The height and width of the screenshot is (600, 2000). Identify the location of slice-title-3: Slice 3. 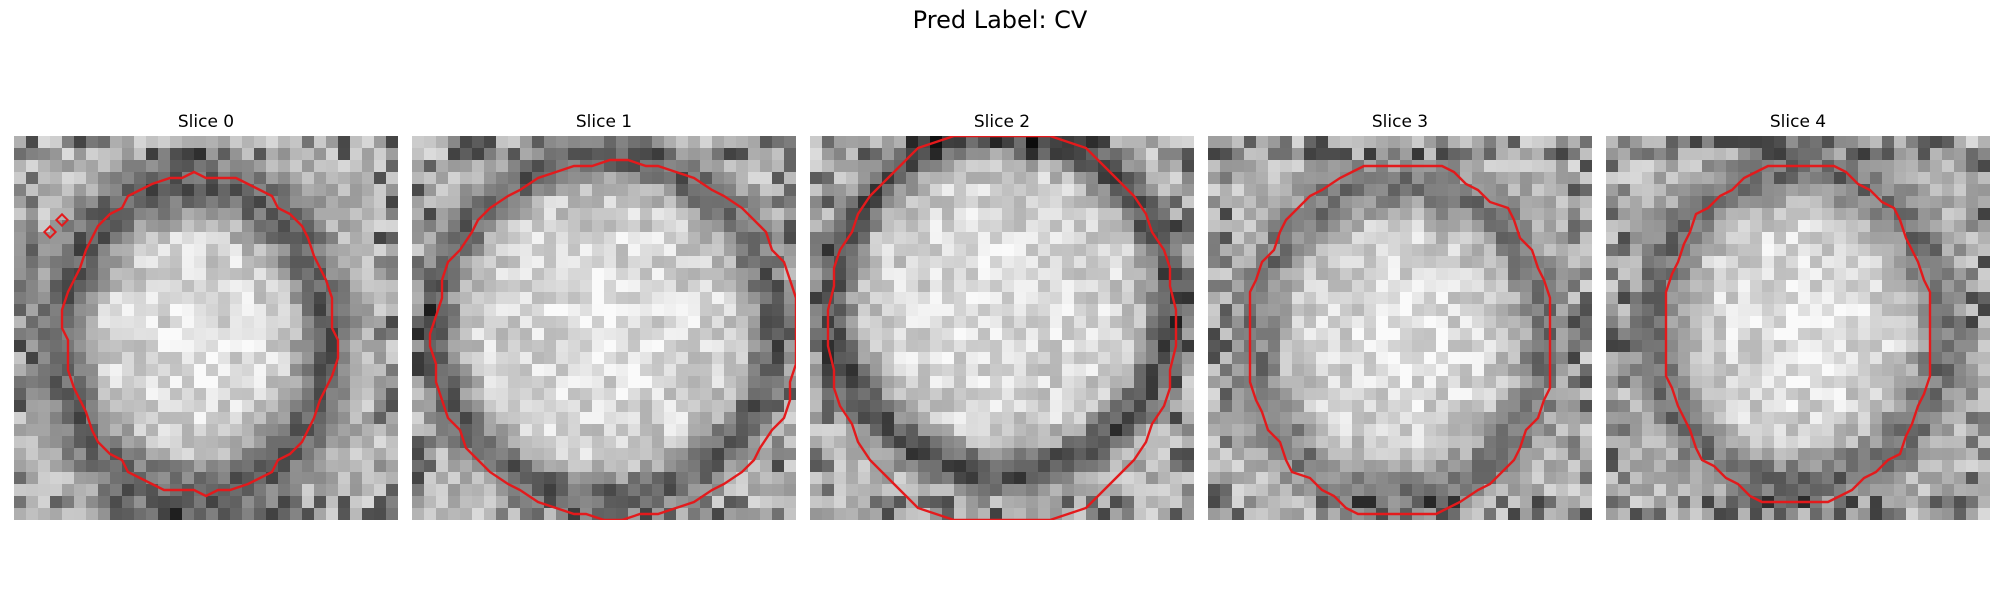
(1400, 122).